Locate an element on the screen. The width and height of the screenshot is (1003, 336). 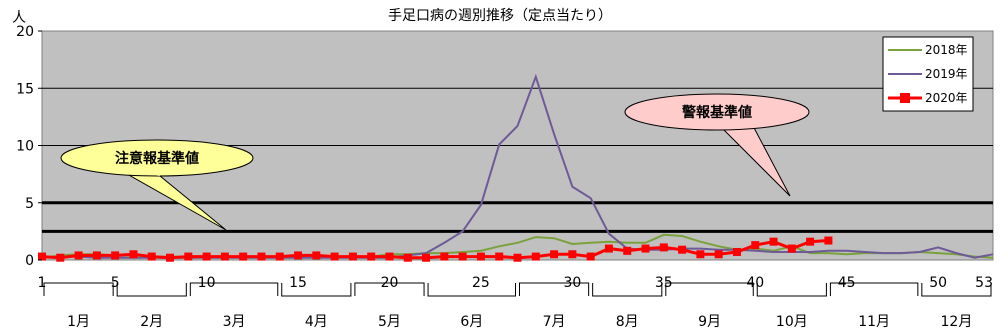
callout-caution-text: 注意報基準値 is located at coordinates (157, 158).